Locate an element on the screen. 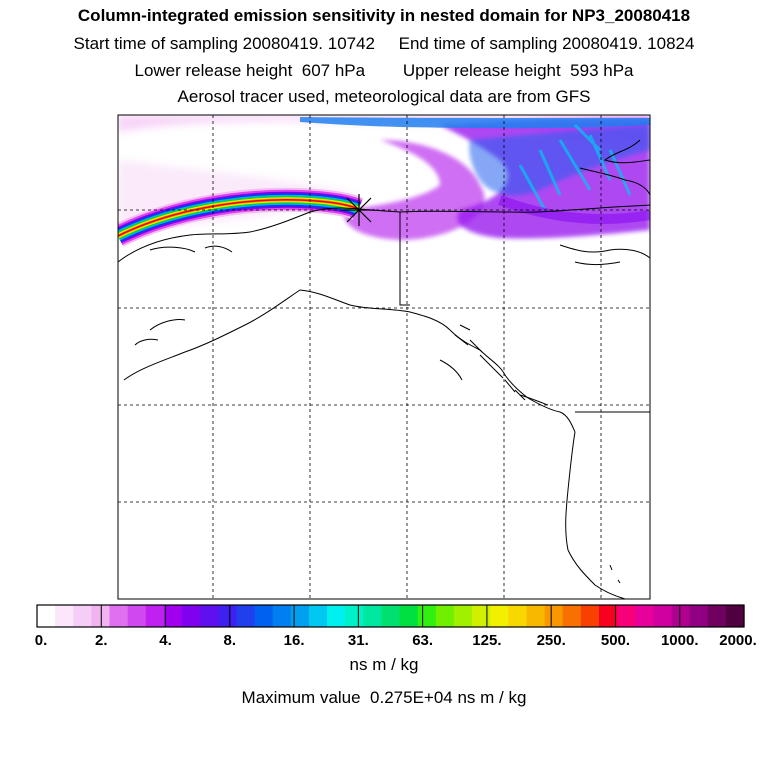 The image size is (768, 768). colorbar-tick-label: 8. is located at coordinates (230, 640).